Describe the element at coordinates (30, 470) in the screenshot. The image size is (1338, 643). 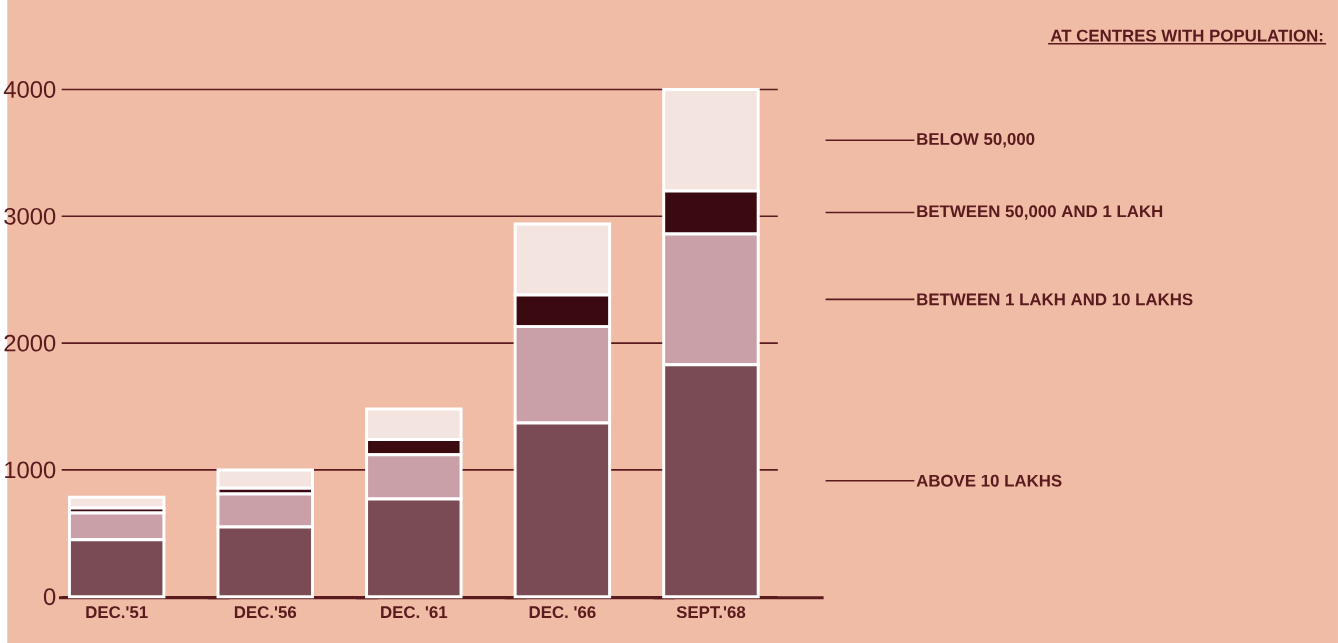
I see `y-tick-label: 1000` at that location.